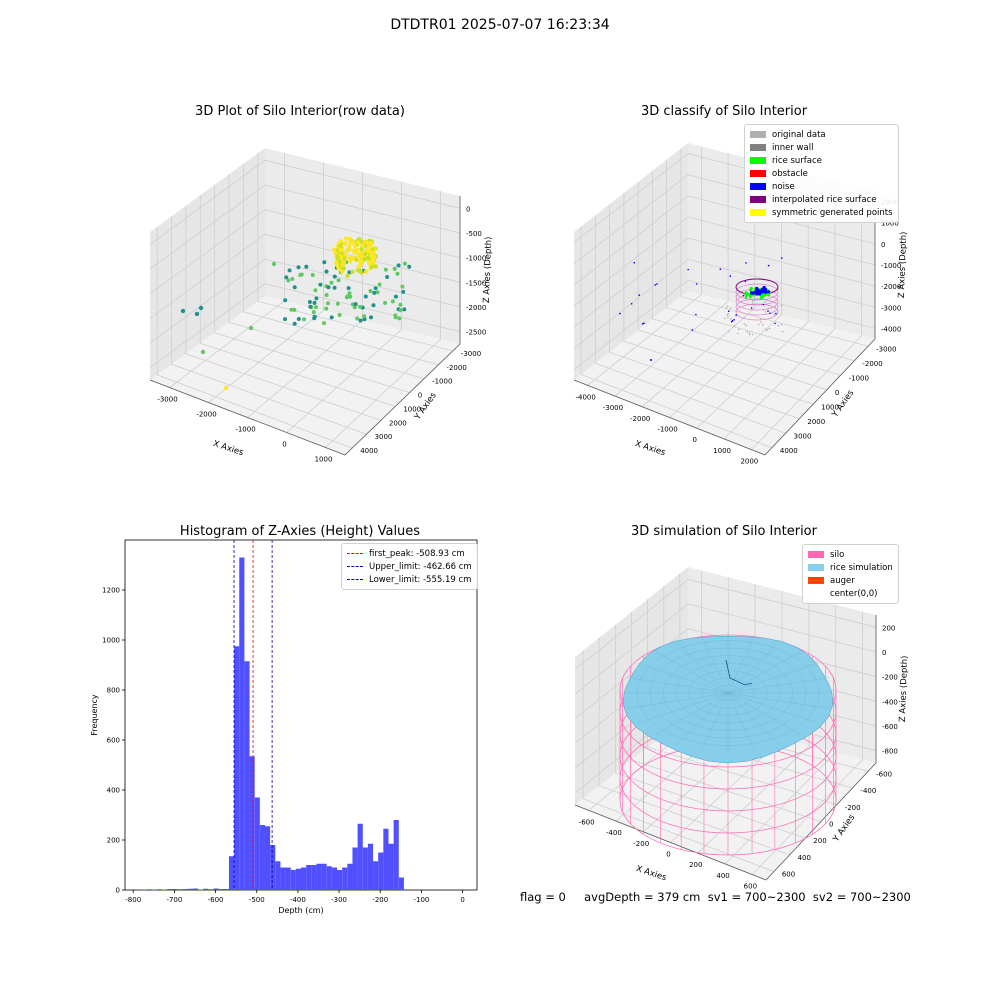 This screenshot has height=1000, width=1000. What do you see at coordinates (804, 858) in the screenshot?
I see `p4-y-tick-label: 400` at bounding box center [804, 858].